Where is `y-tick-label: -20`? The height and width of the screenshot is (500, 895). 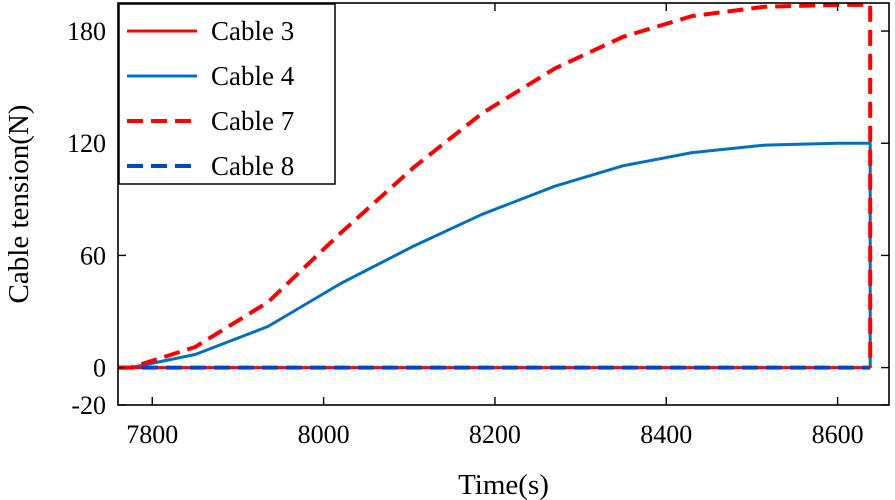
y-tick-label: -20 is located at coordinates (88, 405).